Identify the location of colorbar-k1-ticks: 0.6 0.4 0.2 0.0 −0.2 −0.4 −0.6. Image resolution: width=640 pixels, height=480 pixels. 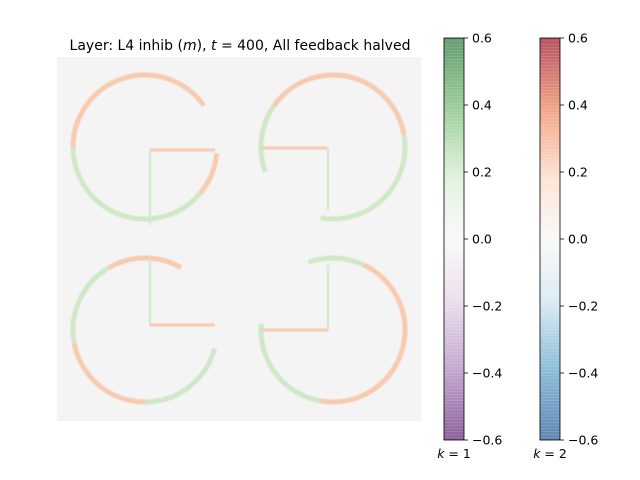
(483, 239).